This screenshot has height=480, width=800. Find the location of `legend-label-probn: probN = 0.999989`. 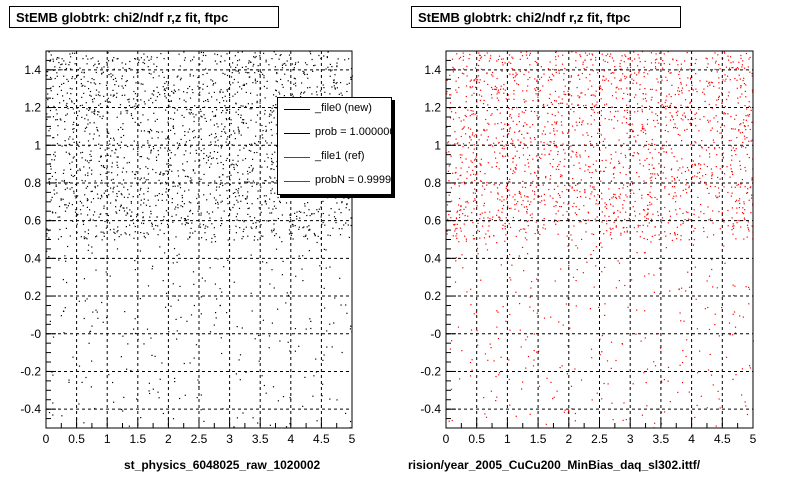

legend-label-probn: probN = 0.999989 is located at coordinates (353, 180).